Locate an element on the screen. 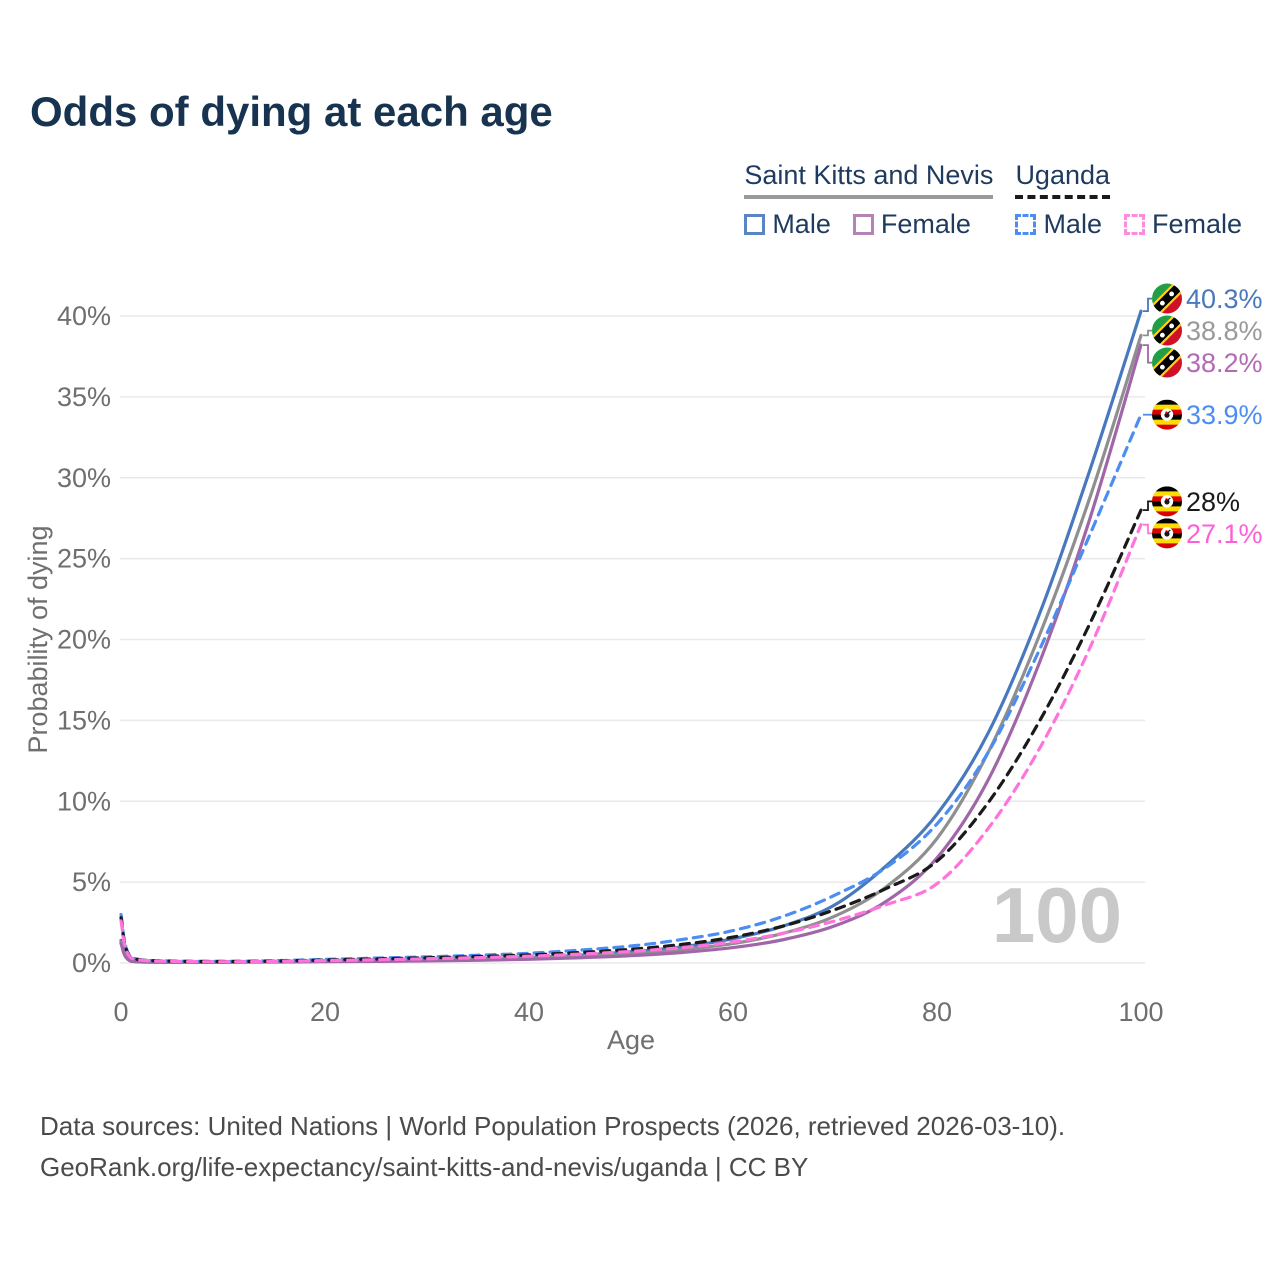 The image size is (1280, 1280). uganda-male-swatch-icon is located at coordinates (1026, 224).